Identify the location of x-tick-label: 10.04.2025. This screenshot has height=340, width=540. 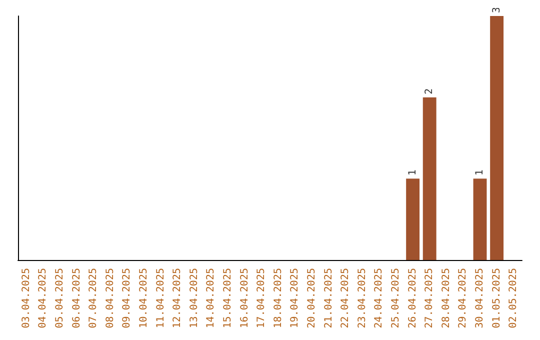
(144, 298).